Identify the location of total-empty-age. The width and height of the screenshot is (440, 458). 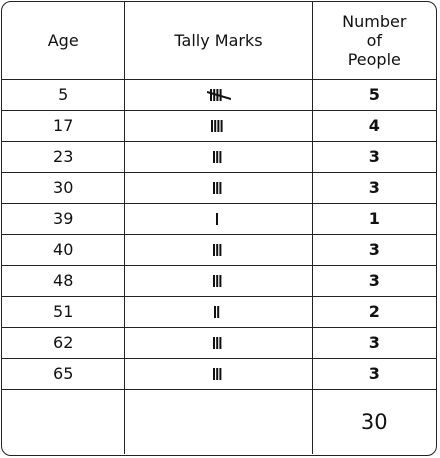
(64, 421).